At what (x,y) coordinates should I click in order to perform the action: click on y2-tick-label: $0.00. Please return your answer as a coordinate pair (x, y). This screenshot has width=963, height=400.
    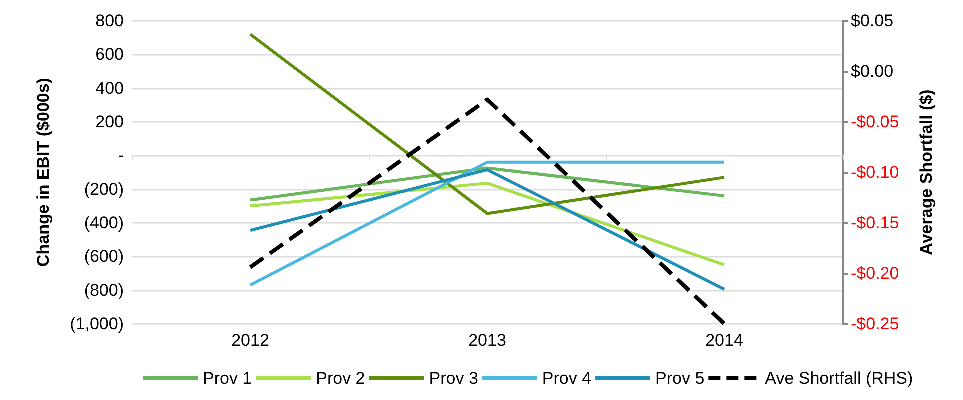
    Looking at the image, I should click on (872, 71).